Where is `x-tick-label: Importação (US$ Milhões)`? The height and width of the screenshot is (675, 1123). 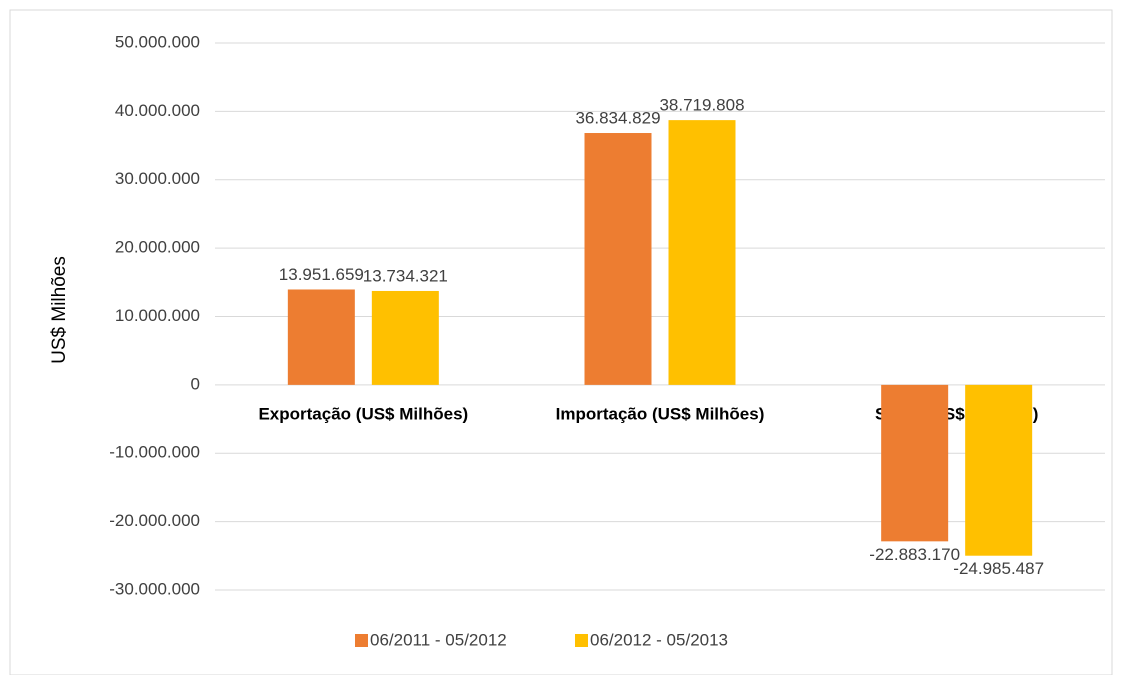
x-tick-label: Importação (US$ Milhões) is located at coordinates (660, 413).